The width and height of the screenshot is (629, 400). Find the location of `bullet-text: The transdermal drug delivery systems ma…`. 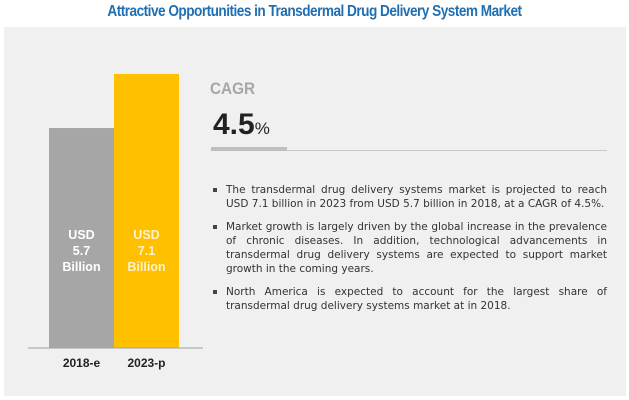

bullet-text: The transdermal drug delivery systems ma… is located at coordinates (416, 197).